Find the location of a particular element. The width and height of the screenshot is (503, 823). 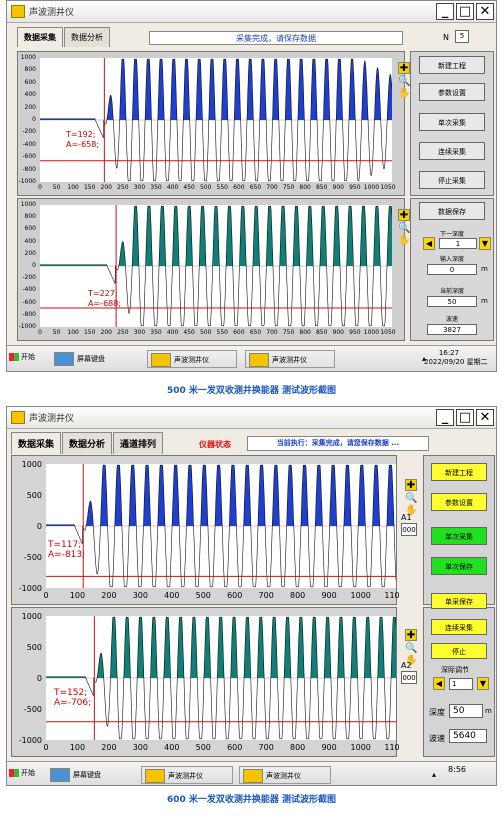

a1-field: 000 is located at coordinates (409, 529).